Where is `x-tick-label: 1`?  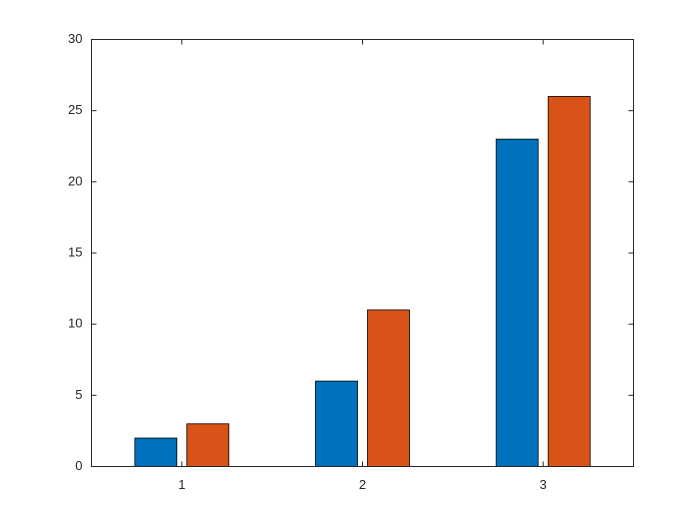
x-tick-label: 1 is located at coordinates (181, 484).